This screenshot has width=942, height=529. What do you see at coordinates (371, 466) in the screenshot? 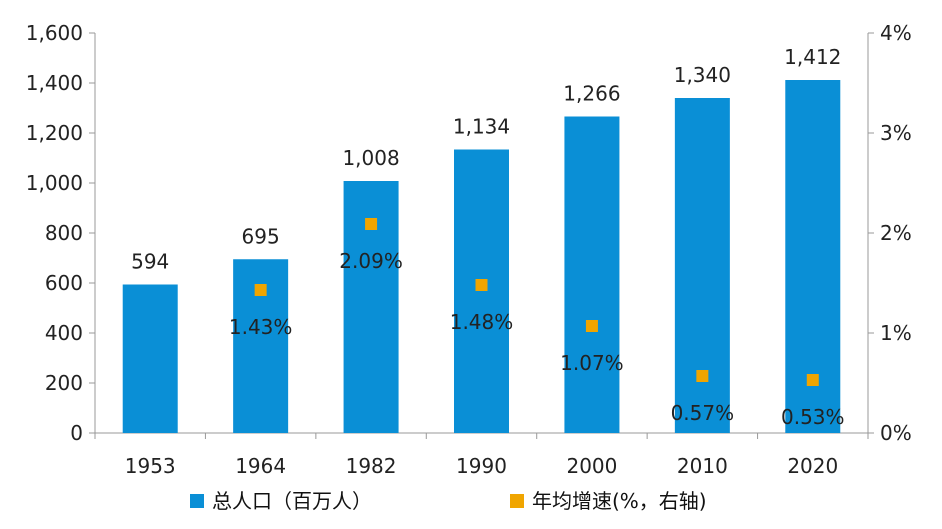
I see `x-tick-label: 1982` at bounding box center [371, 466].